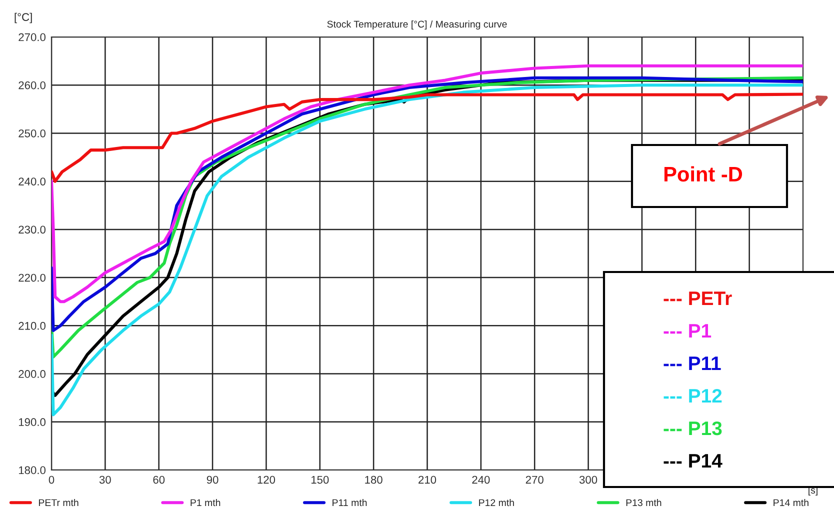  I want to click on y-tick-label: 270.0, so click(32, 37).